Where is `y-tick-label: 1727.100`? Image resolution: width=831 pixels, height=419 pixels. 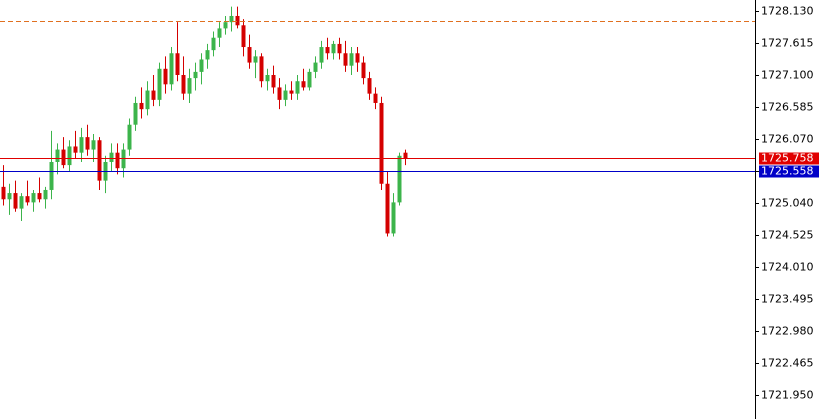
y-tick-label: 1727.100 is located at coordinates (787, 75).